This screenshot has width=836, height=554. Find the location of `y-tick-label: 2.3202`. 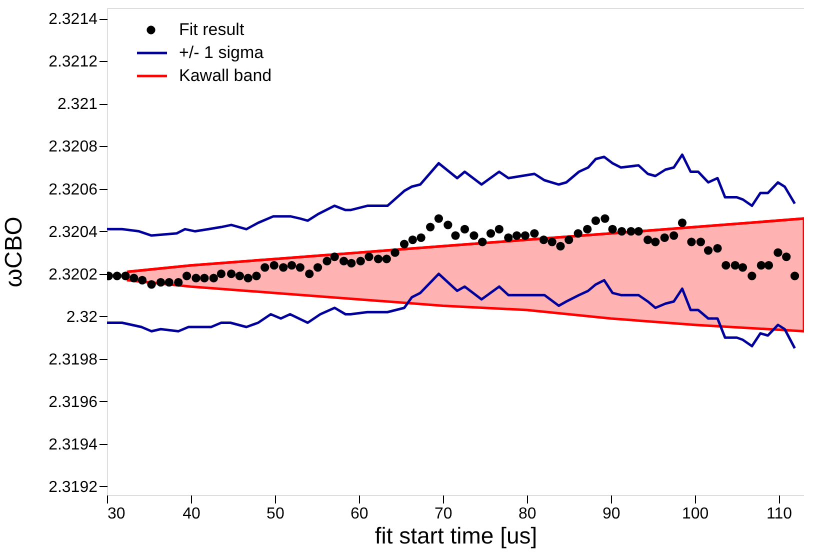

y-tick-label: 2.3202 is located at coordinates (73, 275).